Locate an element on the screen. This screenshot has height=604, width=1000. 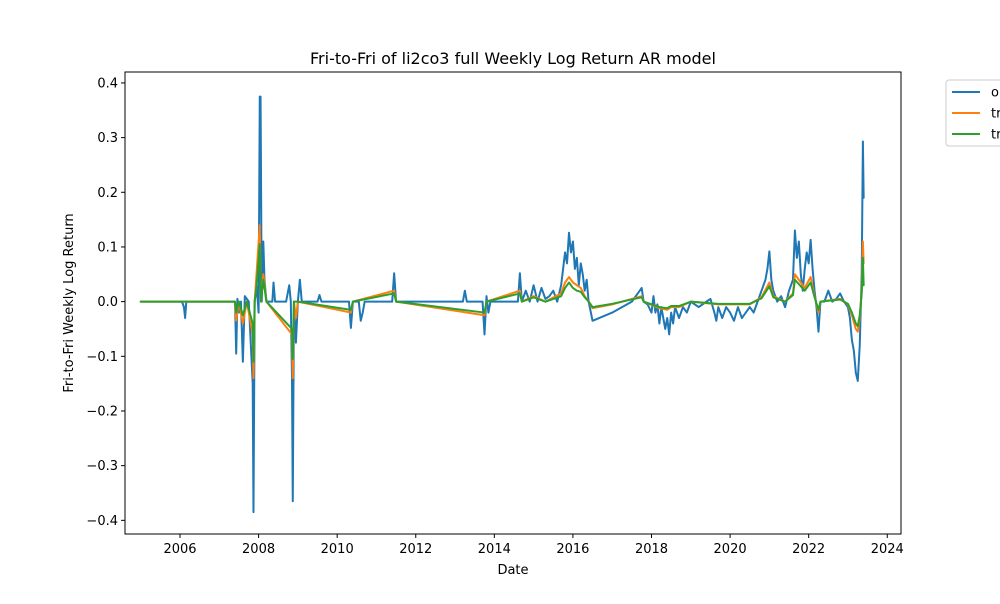
x-tick-label: 2016 is located at coordinates (572, 549).